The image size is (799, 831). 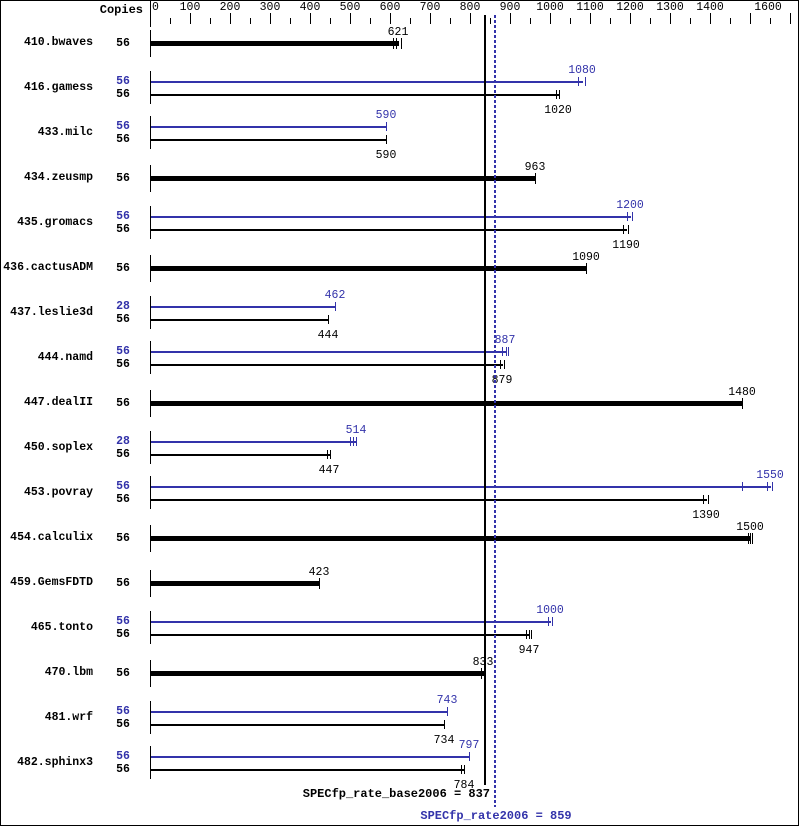 What do you see at coordinates (447, 700) in the screenshot?
I see `bar-value-label: 743` at bounding box center [447, 700].